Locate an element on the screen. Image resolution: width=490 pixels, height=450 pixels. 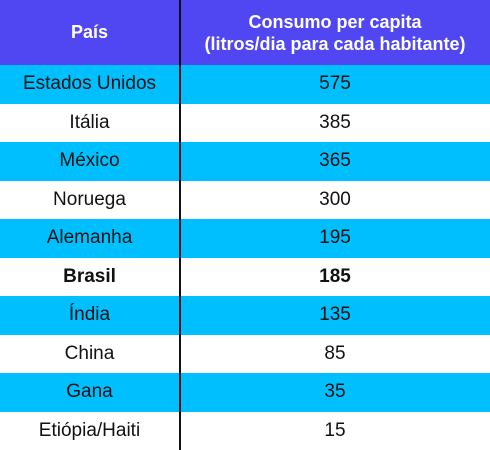
table-row: México 365 is located at coordinates (245, 161).